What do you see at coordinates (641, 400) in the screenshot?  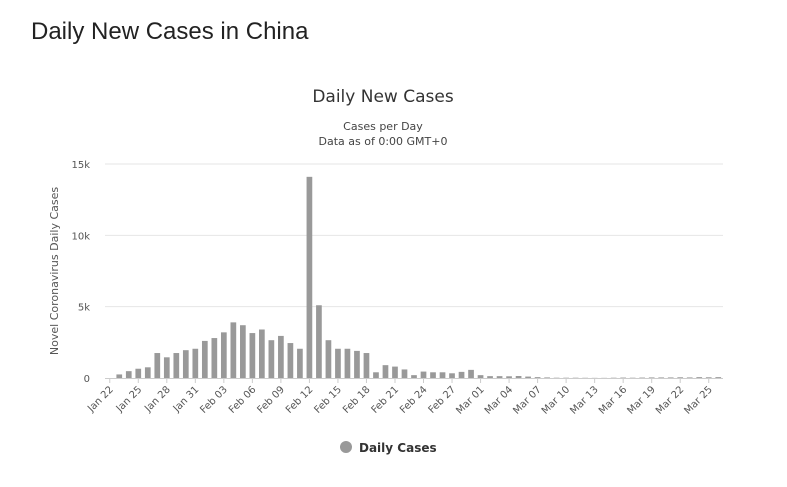 I see `x-tick-label: Mar 19` at bounding box center [641, 400].